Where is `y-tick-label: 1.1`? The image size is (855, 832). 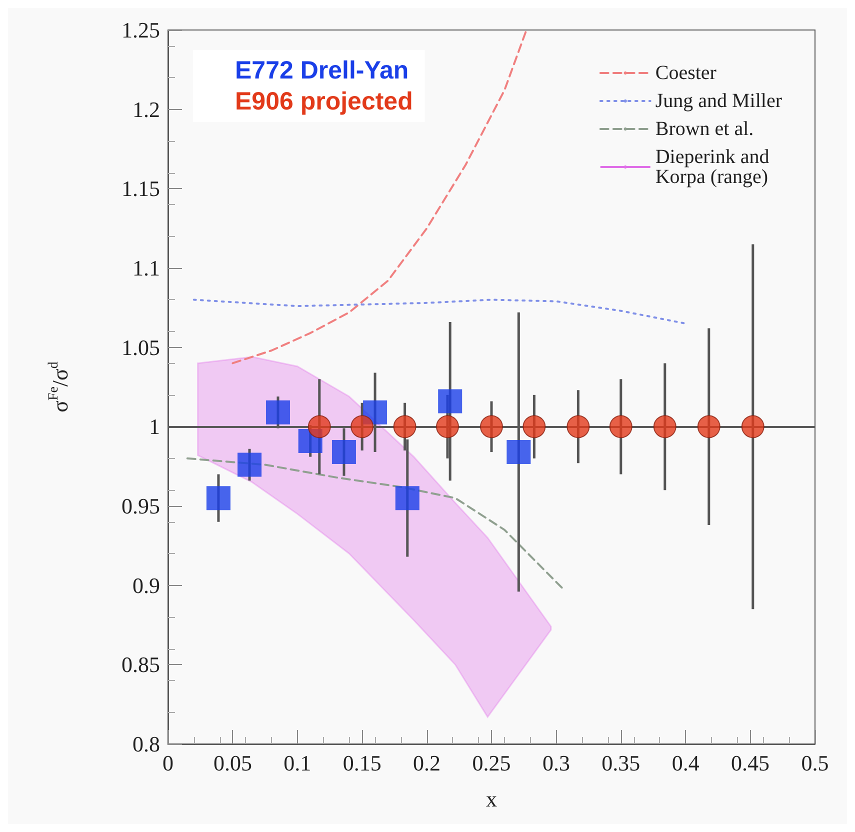 y-tick-label: 1.1 is located at coordinates (146, 268).